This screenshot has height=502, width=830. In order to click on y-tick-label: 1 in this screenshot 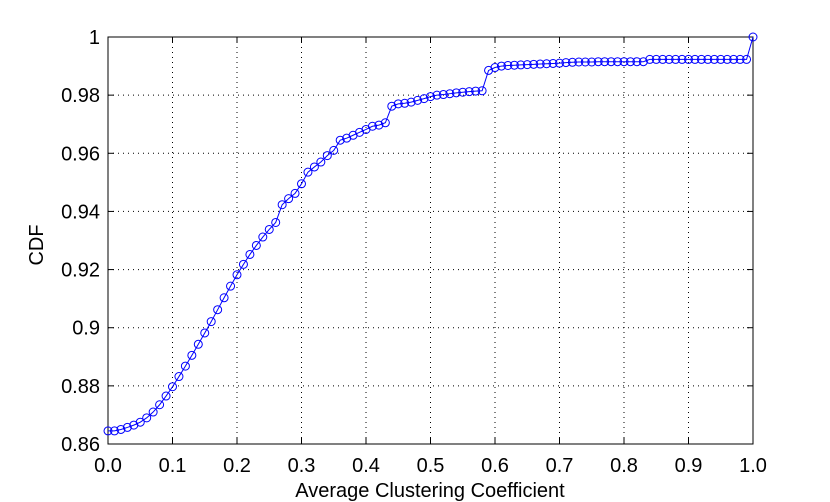, I will do `click(94, 38)`.